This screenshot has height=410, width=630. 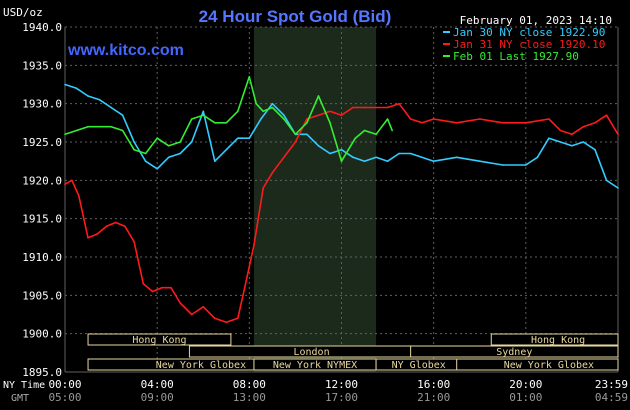 I want to click on x-tick-ny: 04:00, so click(x=157, y=384).